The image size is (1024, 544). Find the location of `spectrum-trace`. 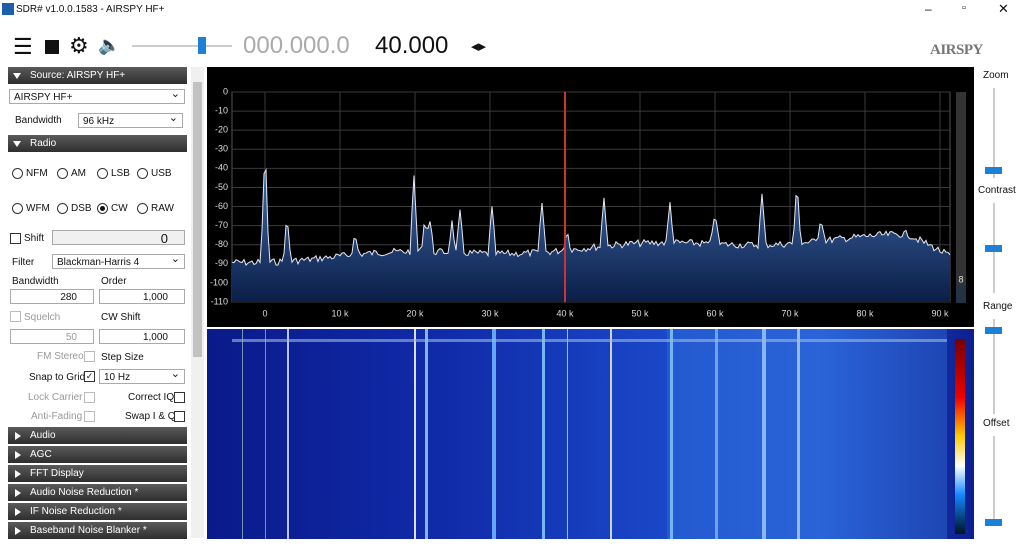

spectrum-trace is located at coordinates (591, 217).